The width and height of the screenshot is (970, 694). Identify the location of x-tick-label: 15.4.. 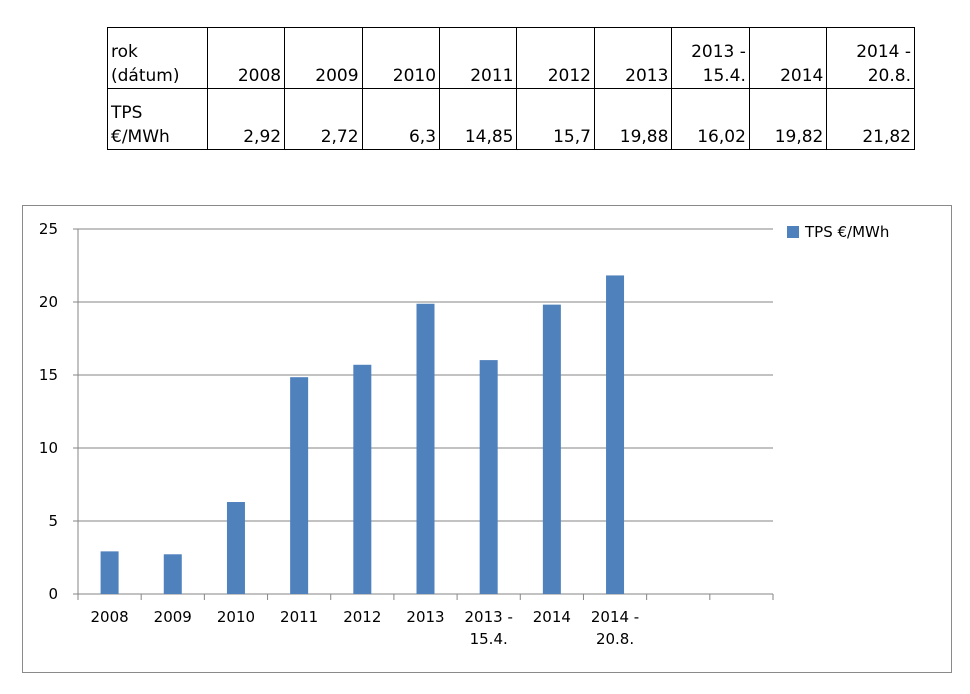
(489, 639).